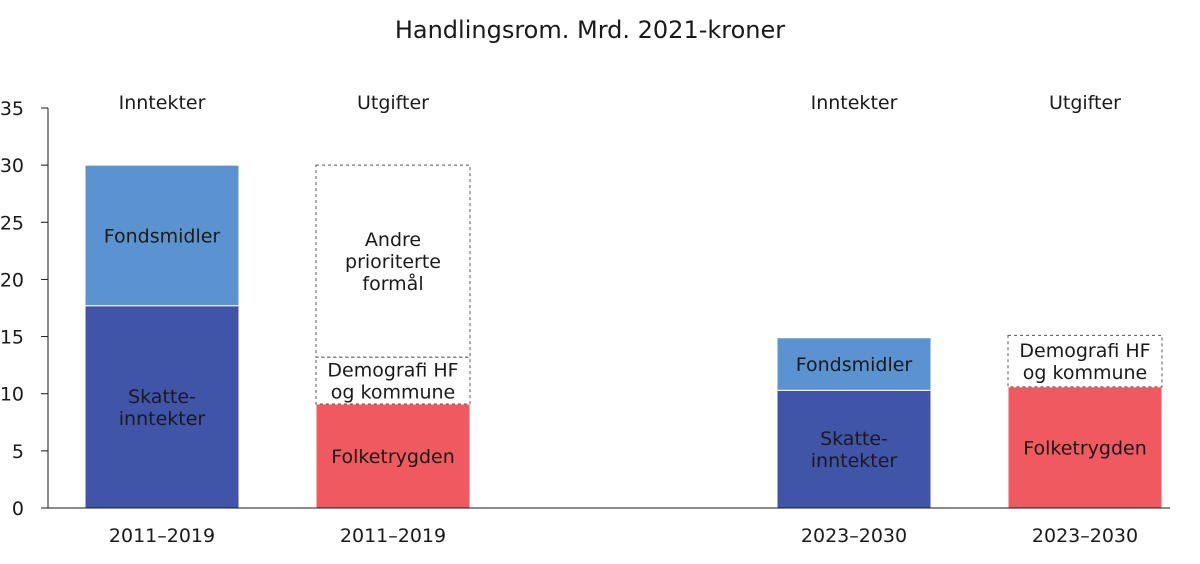  I want to click on y-tick-label: 15, so click(12, 338).